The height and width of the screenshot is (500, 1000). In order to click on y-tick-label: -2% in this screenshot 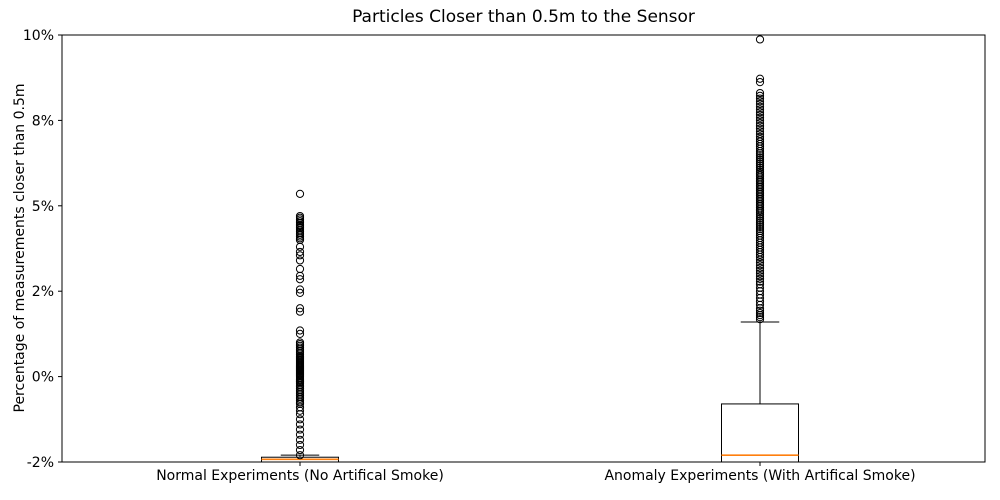, I will do `click(40, 463)`.